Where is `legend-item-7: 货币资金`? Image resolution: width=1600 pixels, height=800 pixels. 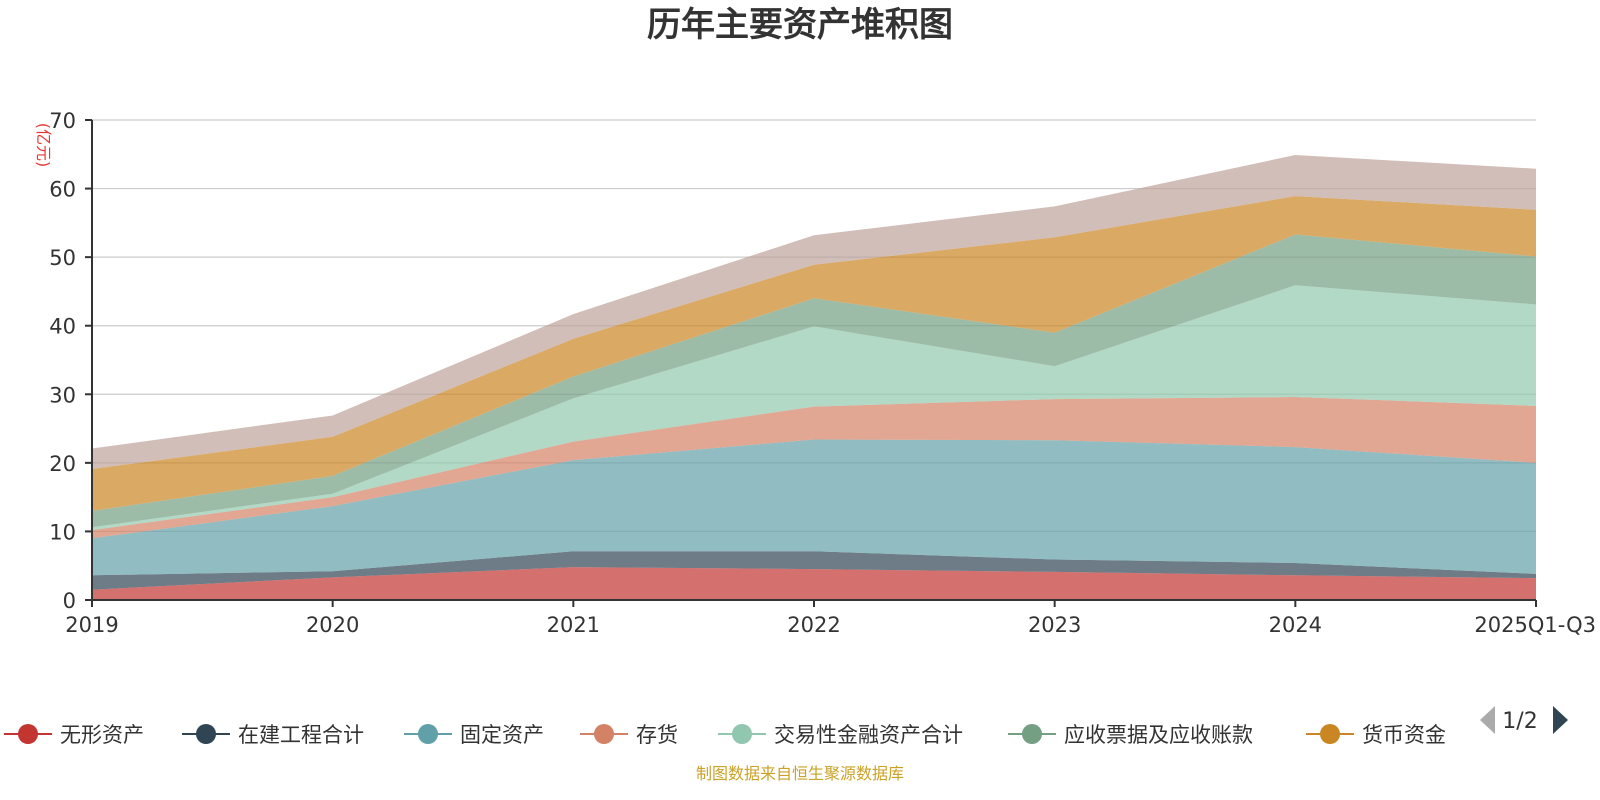
legend-item-7: 货币资金 is located at coordinates (1376, 735).